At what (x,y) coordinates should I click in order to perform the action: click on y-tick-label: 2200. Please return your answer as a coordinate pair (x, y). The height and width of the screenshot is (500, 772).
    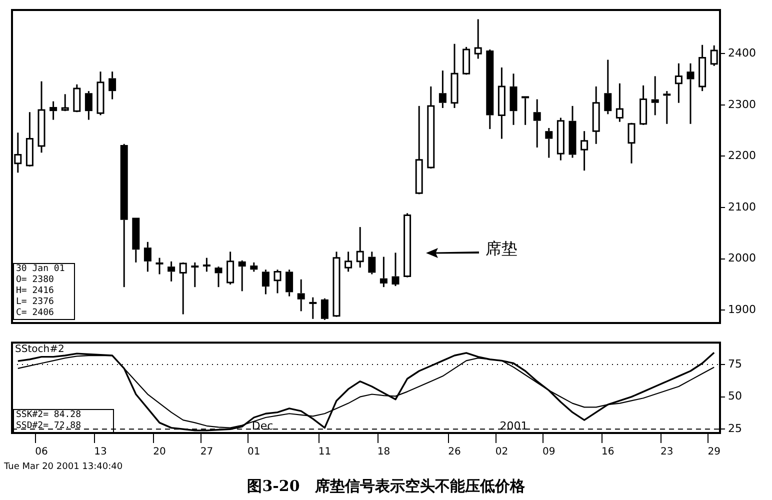
    Looking at the image, I should click on (742, 155).